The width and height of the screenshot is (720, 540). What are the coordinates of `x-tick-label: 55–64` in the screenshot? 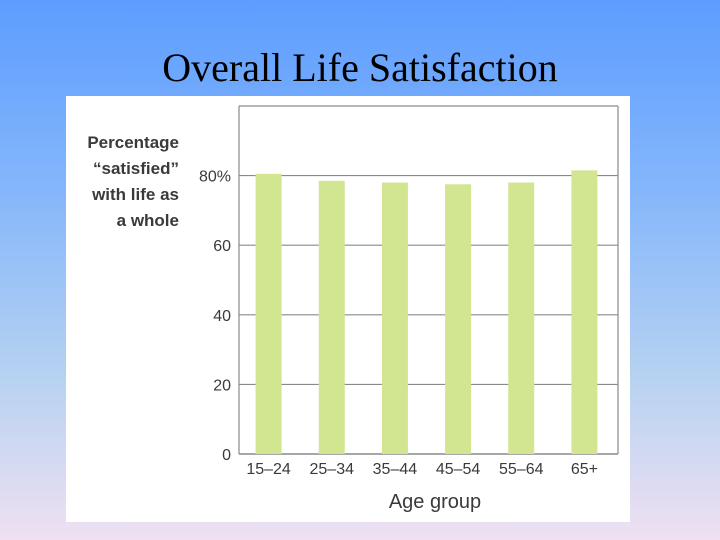 It's located at (521, 469).